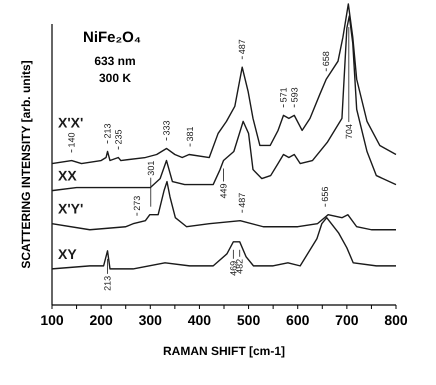 This screenshot has width=436, height=385. What do you see at coordinates (349, 132) in the screenshot?
I see `annotation: 704` at bounding box center [349, 132].